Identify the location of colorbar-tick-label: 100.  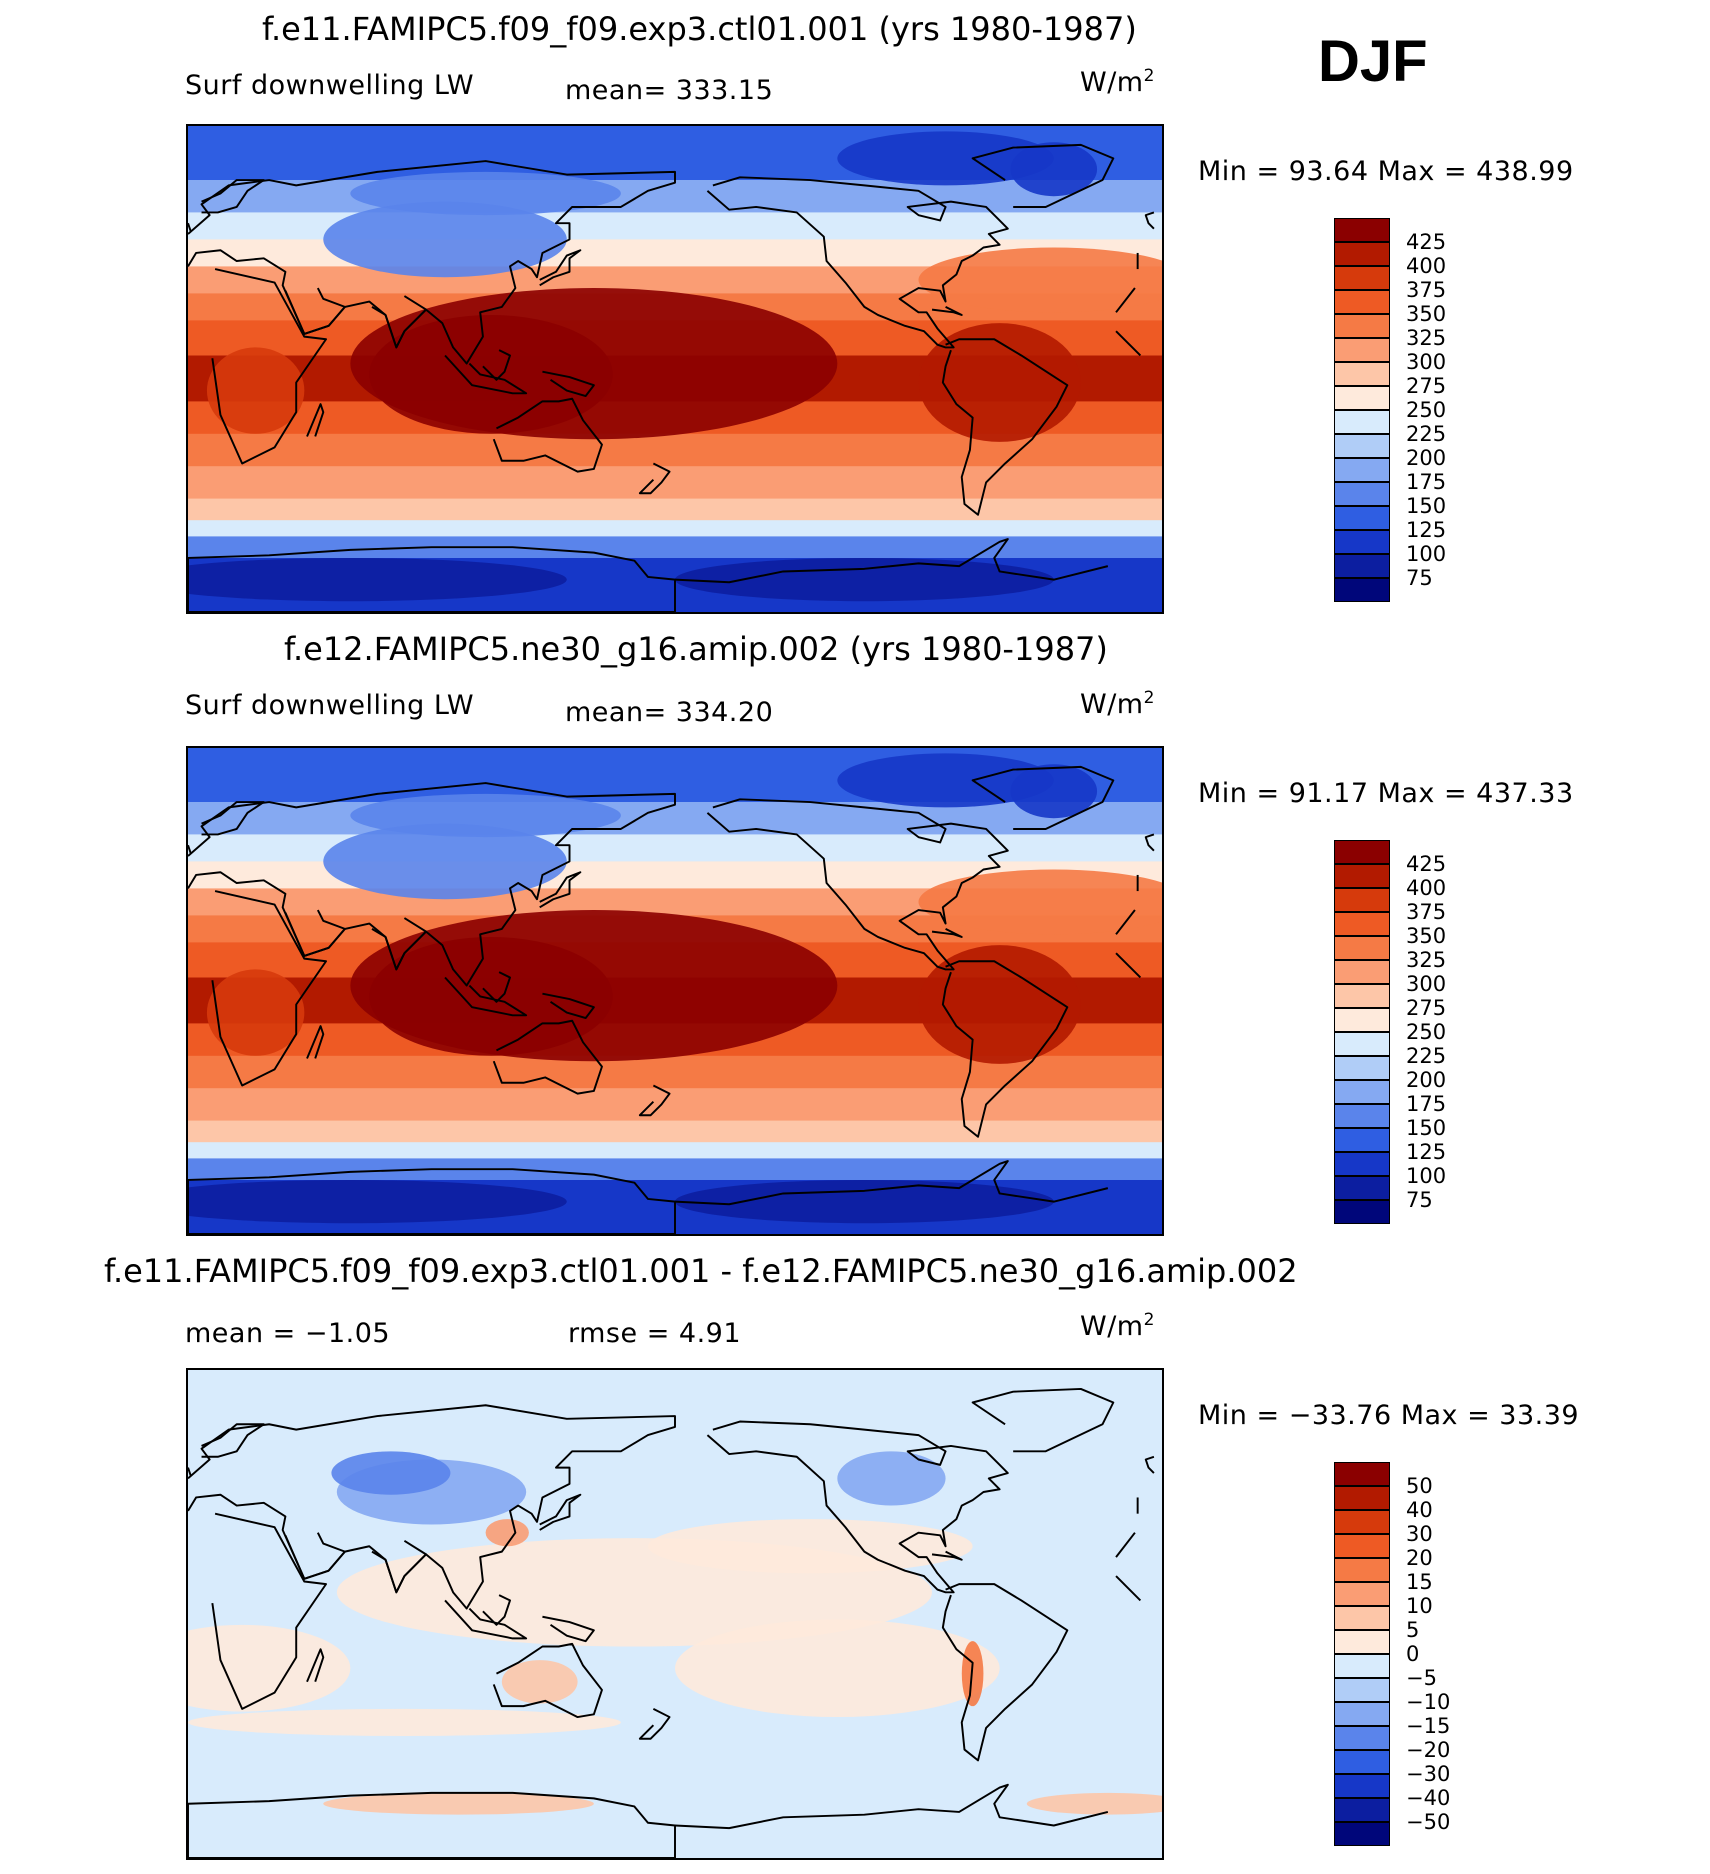
(1426, 554).